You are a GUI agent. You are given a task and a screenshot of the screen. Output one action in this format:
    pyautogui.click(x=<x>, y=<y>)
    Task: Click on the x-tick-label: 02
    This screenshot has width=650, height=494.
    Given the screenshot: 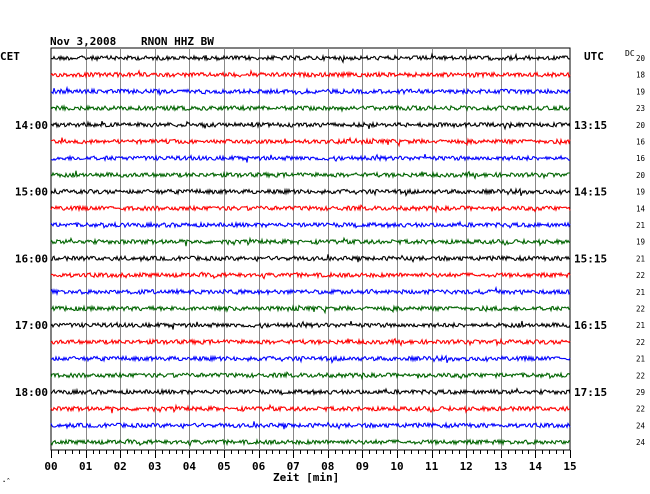 What is the action you would take?
    pyautogui.click(x=120, y=466)
    